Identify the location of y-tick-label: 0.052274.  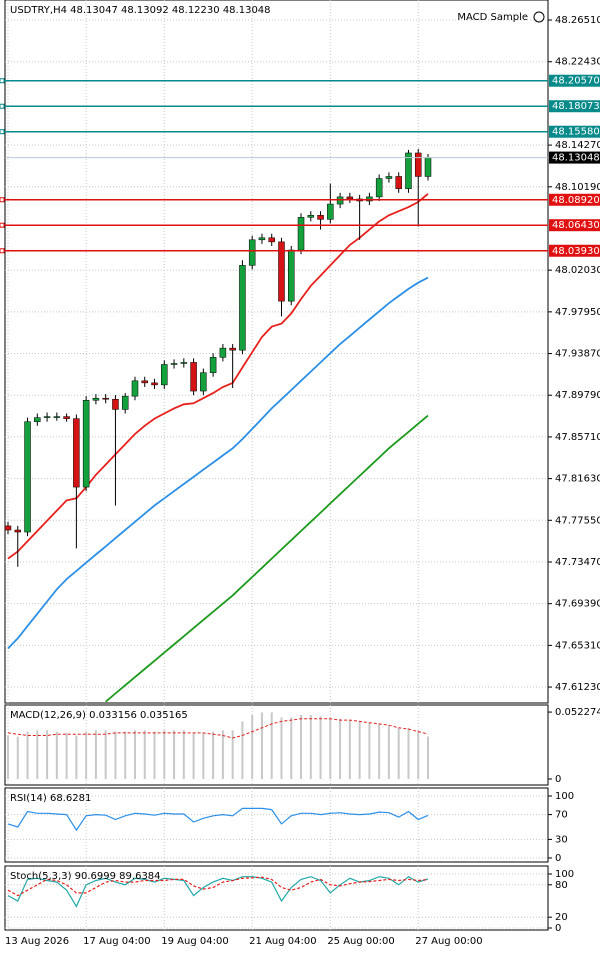
(577, 712).